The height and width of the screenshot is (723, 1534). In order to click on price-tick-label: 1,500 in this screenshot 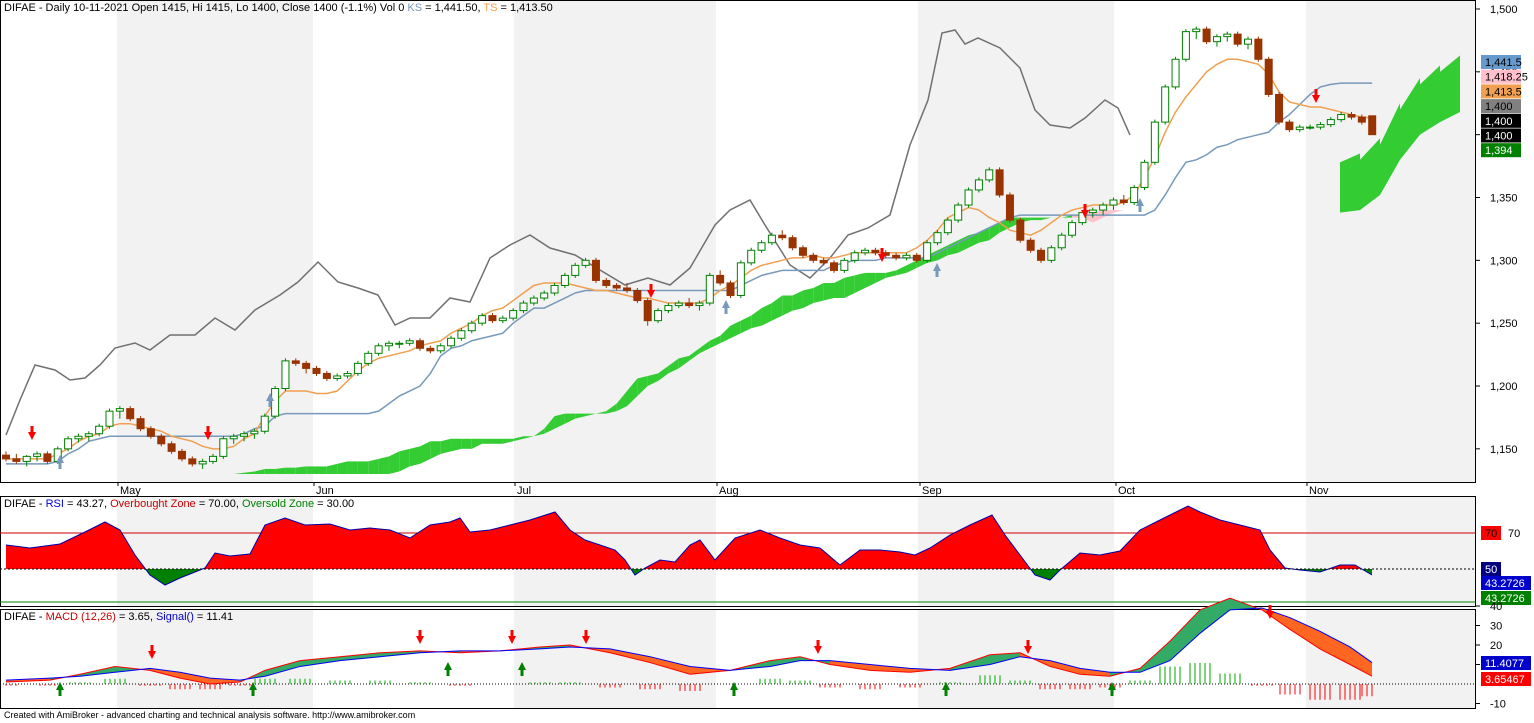, I will do `click(1504, 10)`.